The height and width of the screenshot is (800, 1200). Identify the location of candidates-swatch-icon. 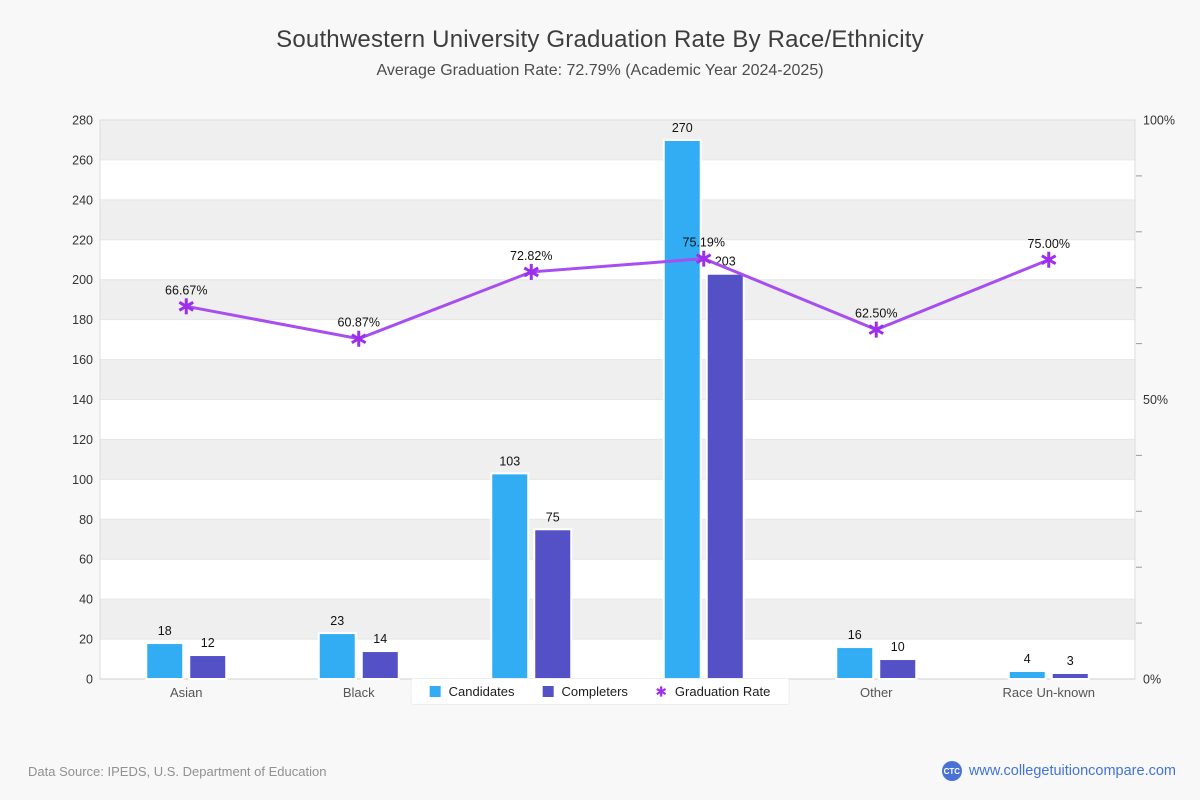
(435, 691).